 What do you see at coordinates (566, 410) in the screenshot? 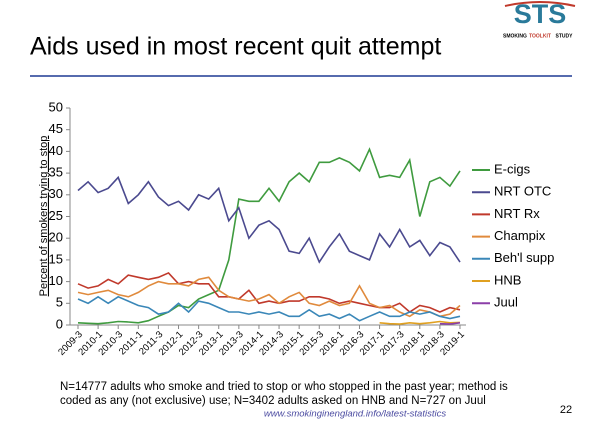
I see `page-number: 22` at bounding box center [566, 410].